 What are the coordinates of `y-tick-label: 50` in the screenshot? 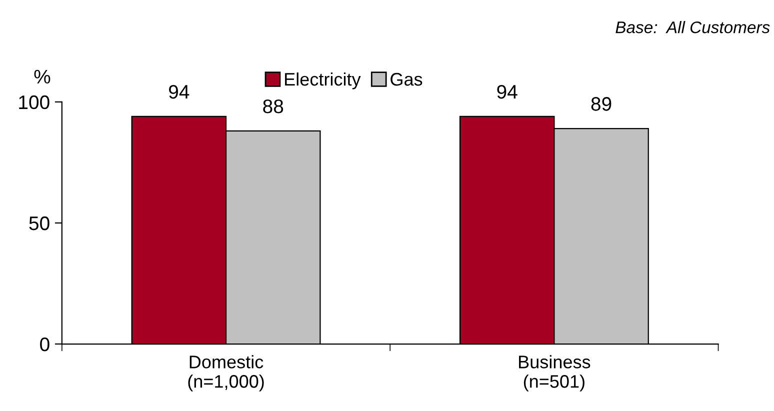 It's located at (39, 223).